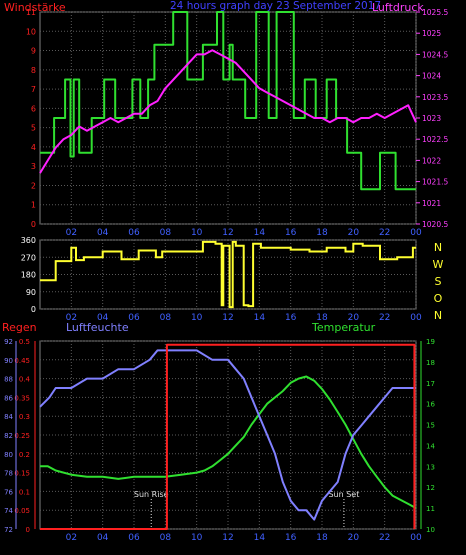 This screenshot has width=466, height=555. What do you see at coordinates (435, 139) in the screenshot?
I see `pressure-tick-label: 1022.5` at bounding box center [435, 139].